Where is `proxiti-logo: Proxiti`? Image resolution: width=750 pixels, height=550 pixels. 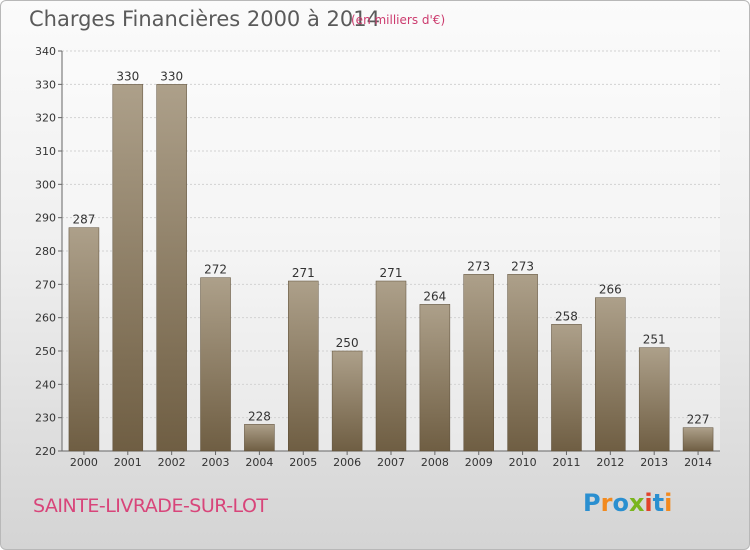
proxiti-logo: Proxiti is located at coordinates (627, 503).